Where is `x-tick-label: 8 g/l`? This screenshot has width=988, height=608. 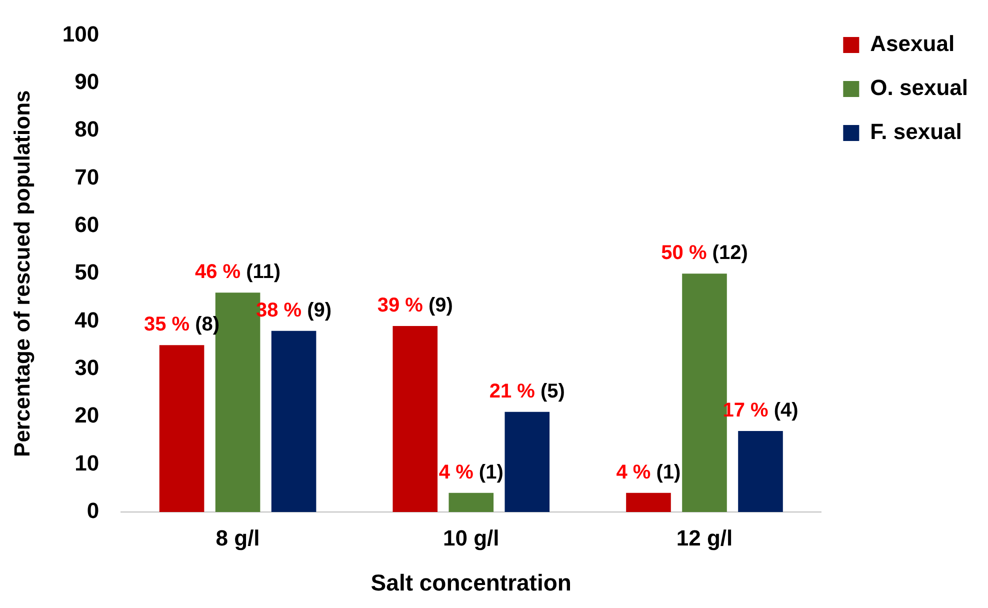 x-tick-label: 8 g/l is located at coordinates (238, 537).